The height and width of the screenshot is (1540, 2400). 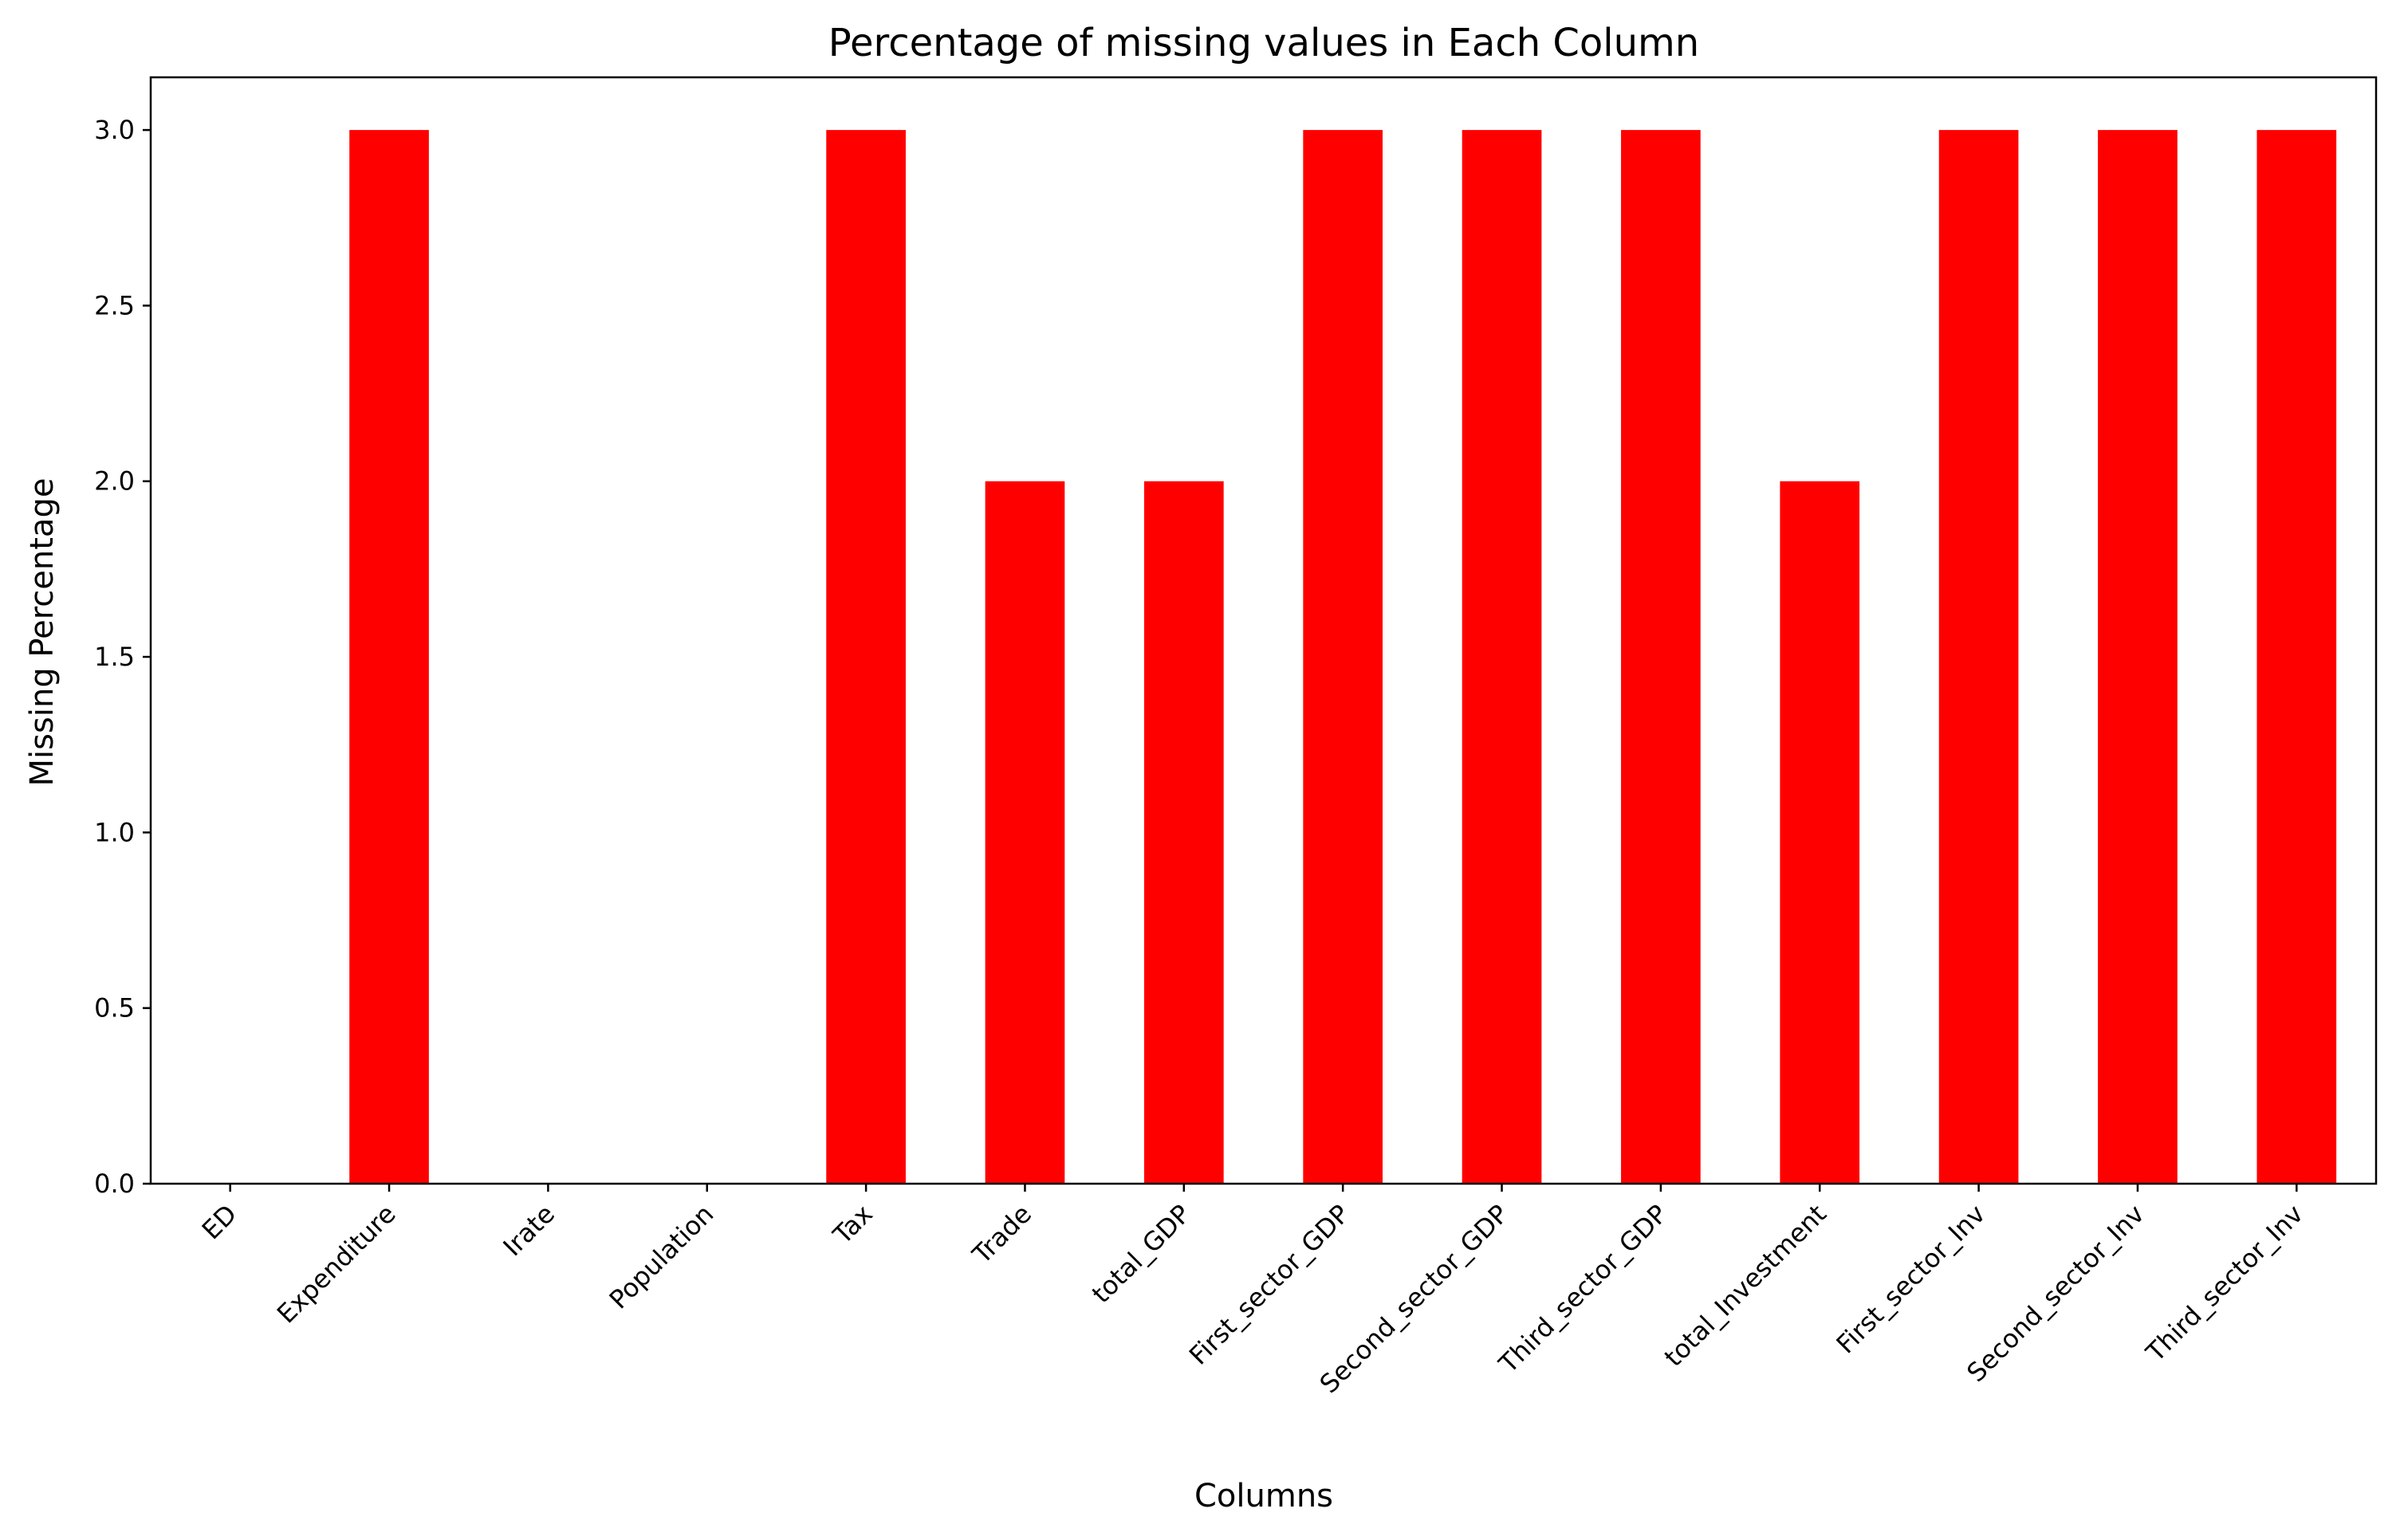 I want to click on y-tick-label: 2.0, so click(x=114, y=482).